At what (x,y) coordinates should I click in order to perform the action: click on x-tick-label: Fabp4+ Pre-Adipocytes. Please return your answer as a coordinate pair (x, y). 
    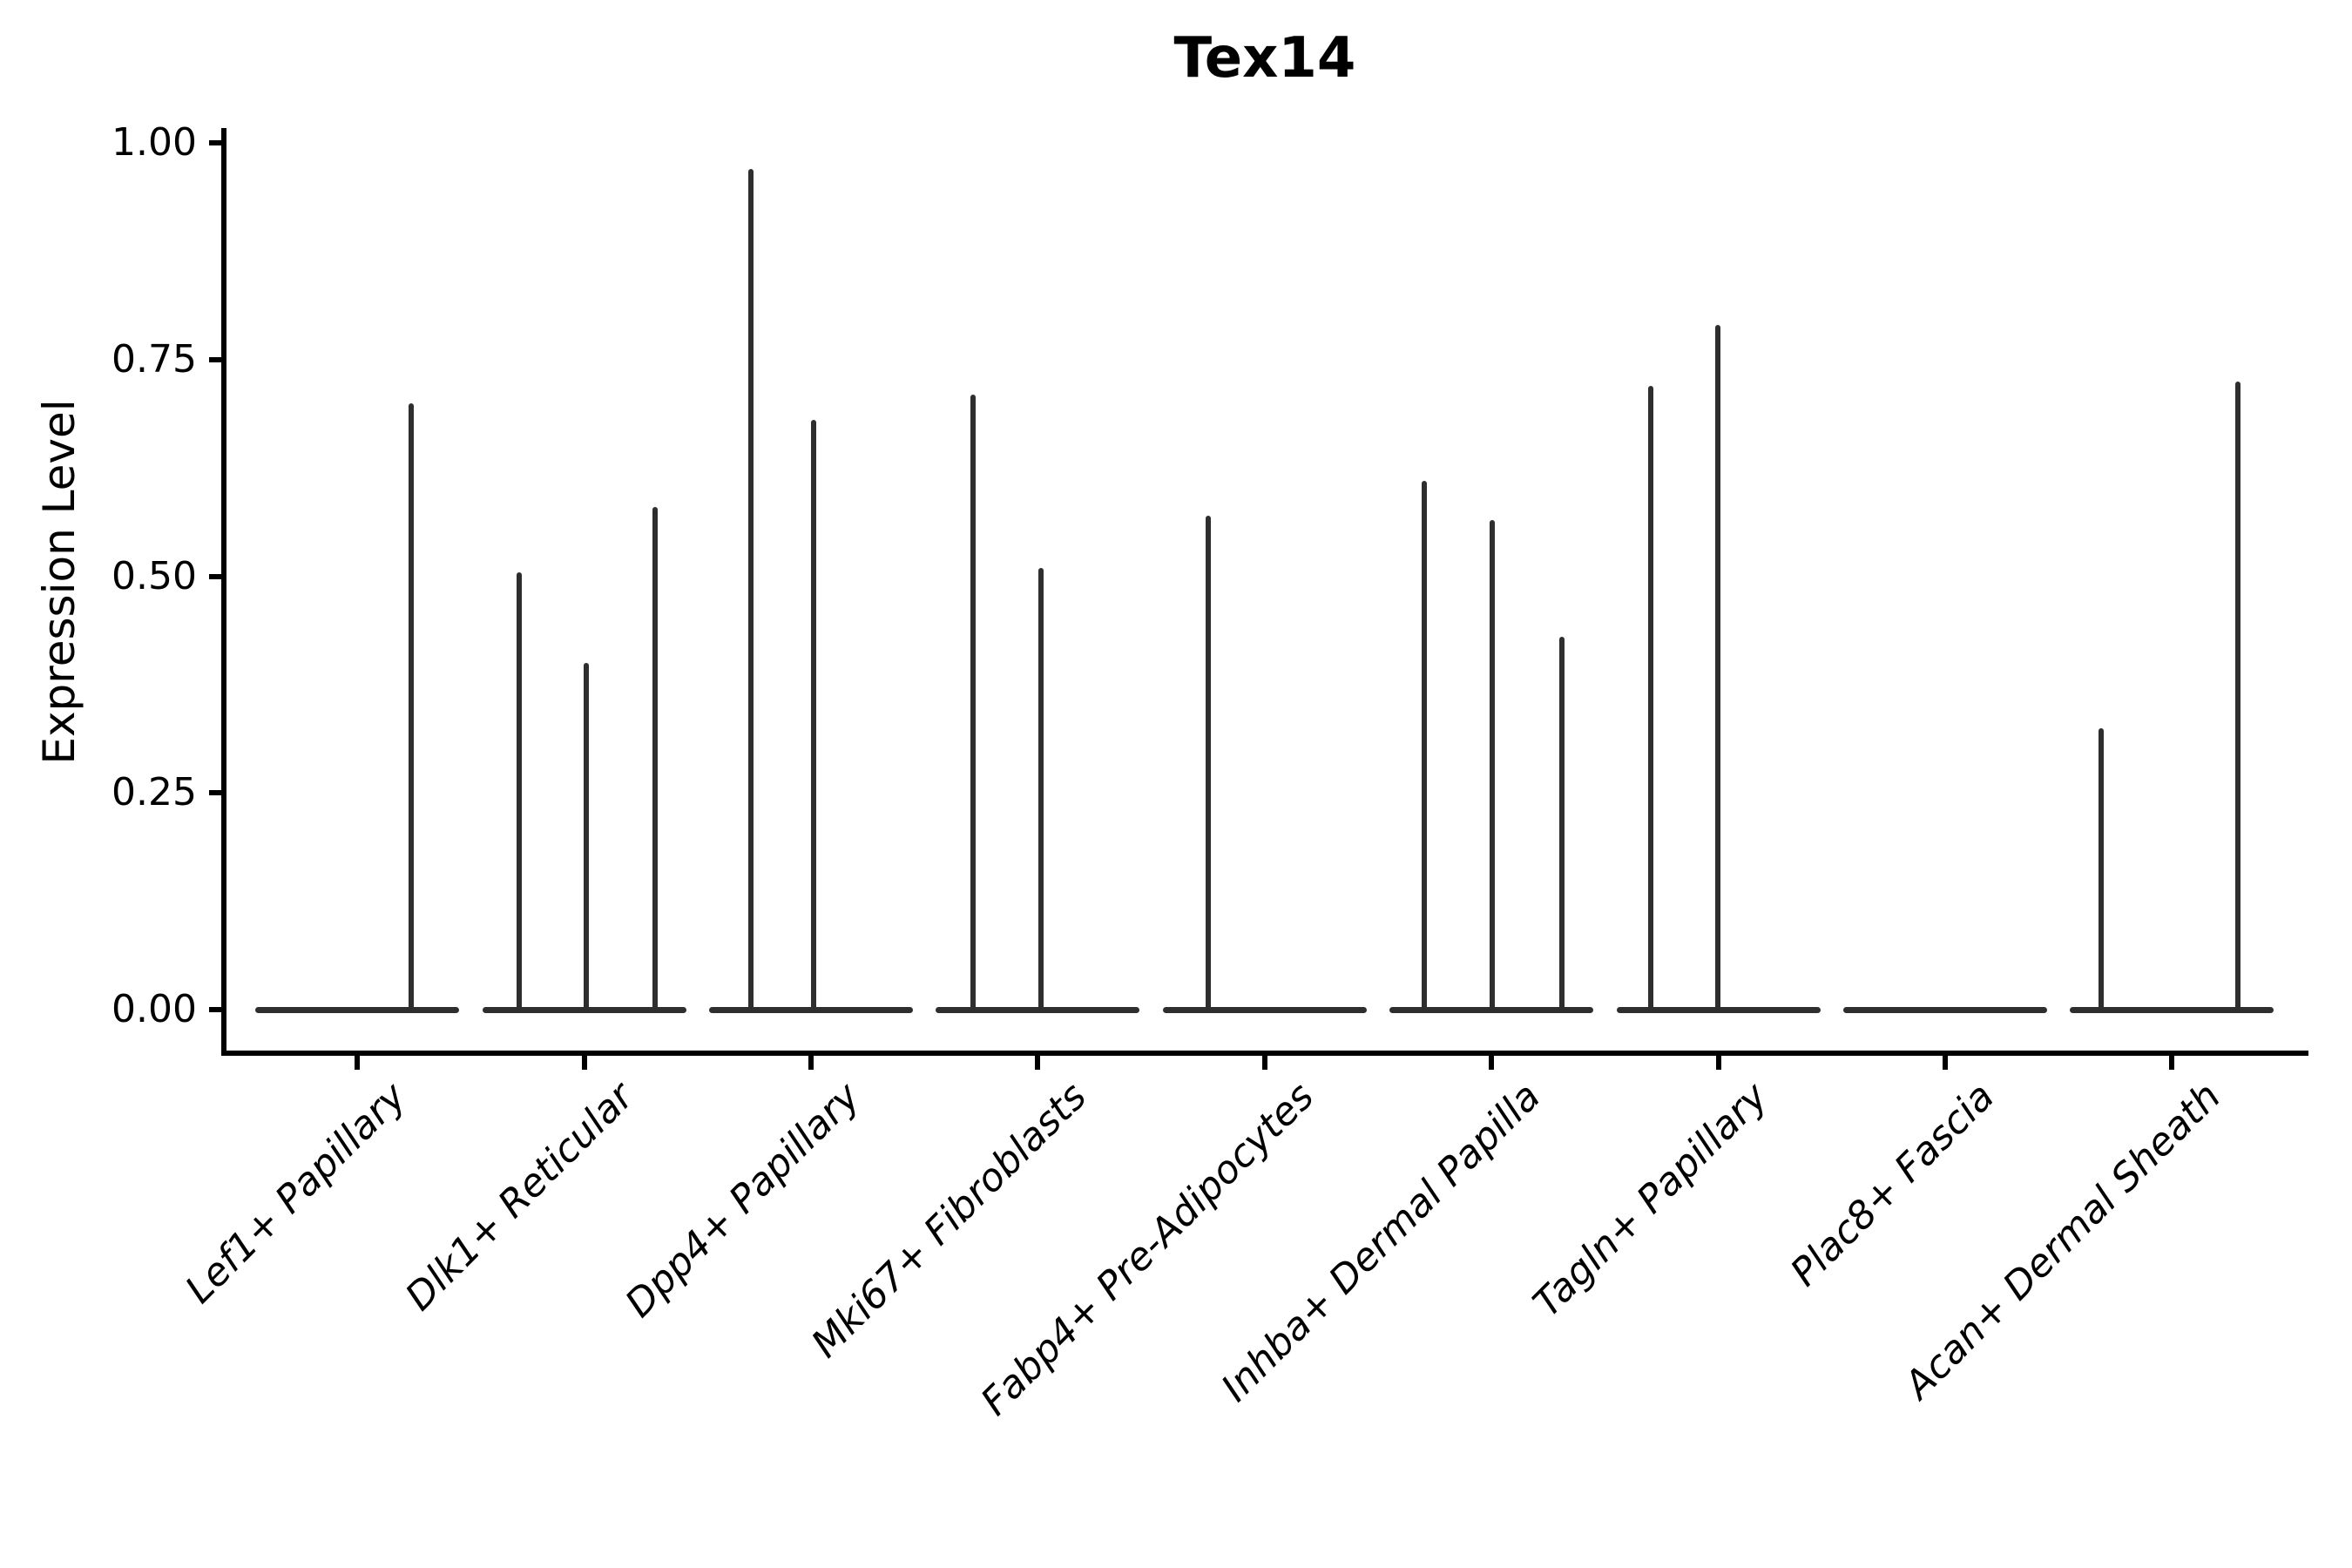
    Looking at the image, I should click on (1147, 1249).